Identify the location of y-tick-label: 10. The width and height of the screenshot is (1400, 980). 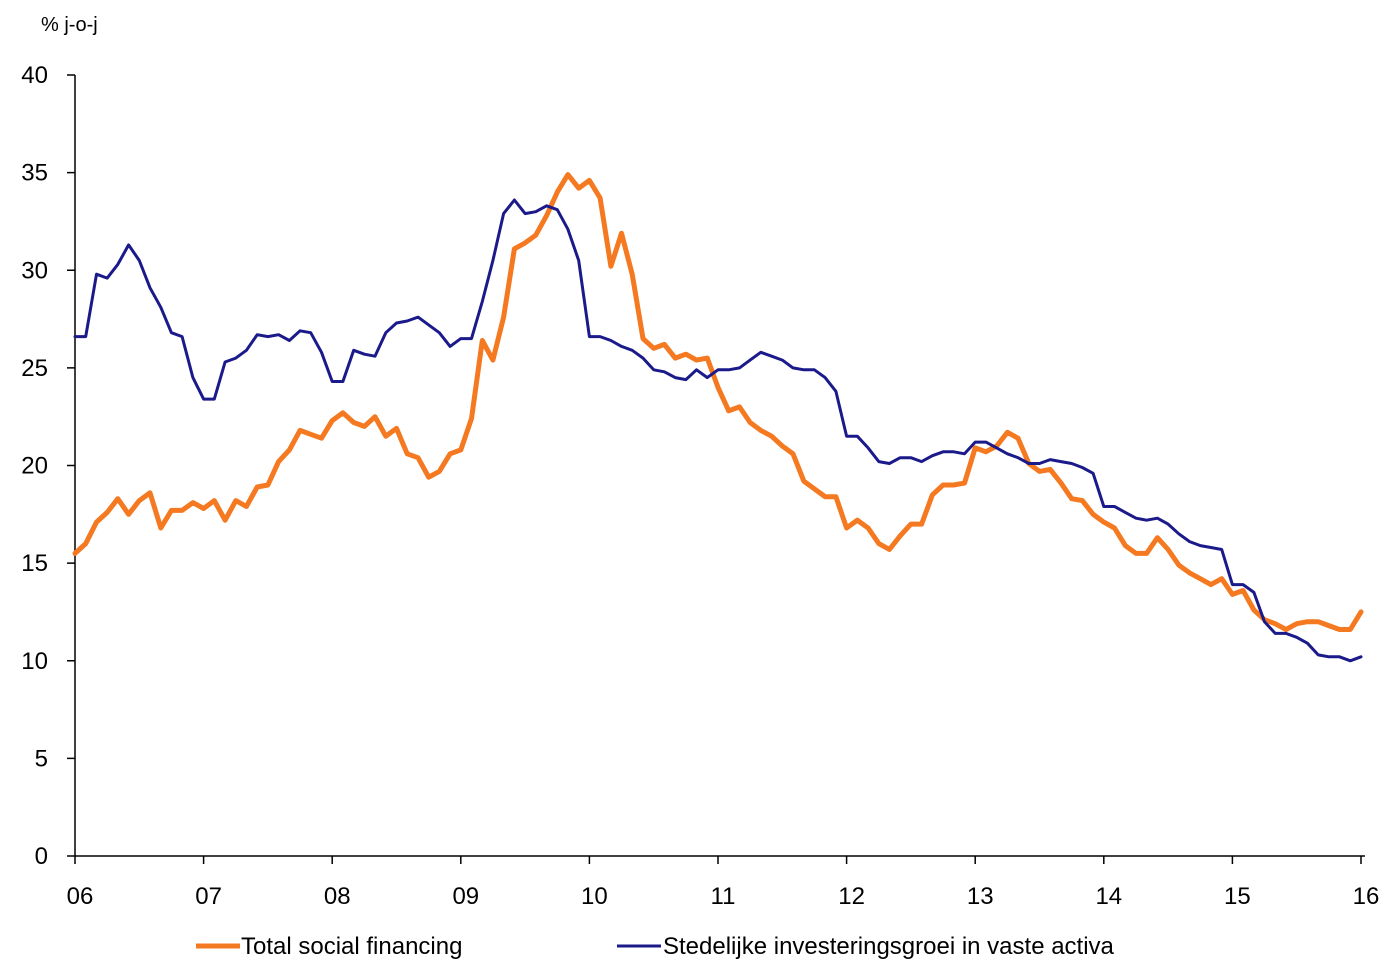
(34, 661).